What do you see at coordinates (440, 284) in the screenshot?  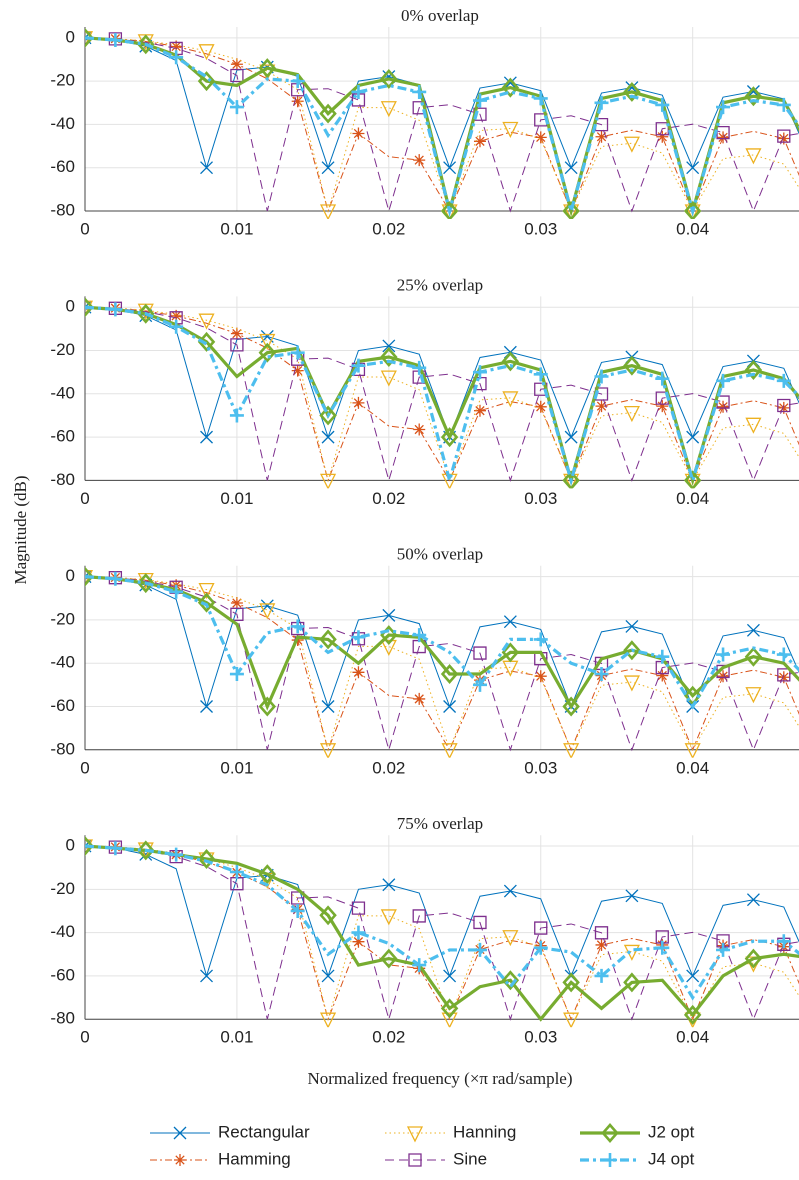 I see `chart-title: 25% overlap` at bounding box center [440, 284].